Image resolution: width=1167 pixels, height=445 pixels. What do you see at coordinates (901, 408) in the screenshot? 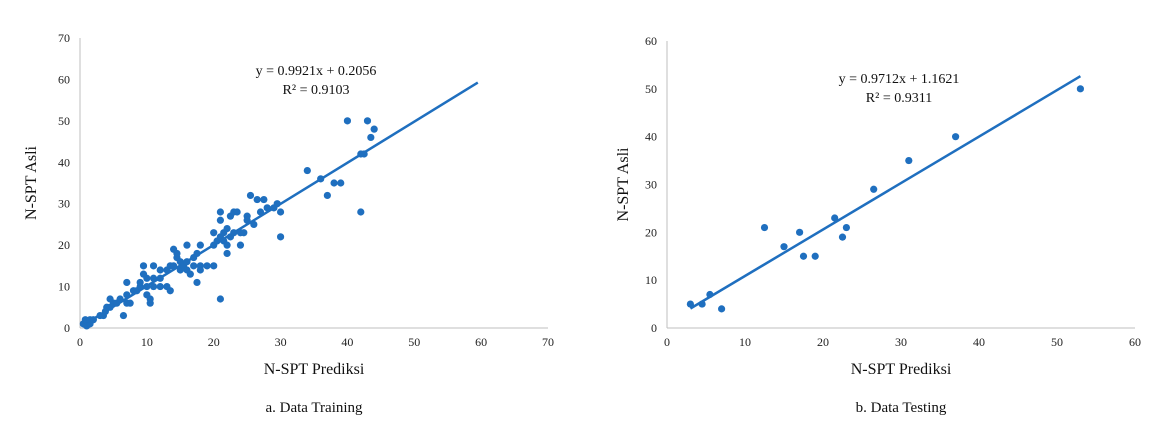
I see `chart-caption: b. Data Testing` at bounding box center [901, 408].